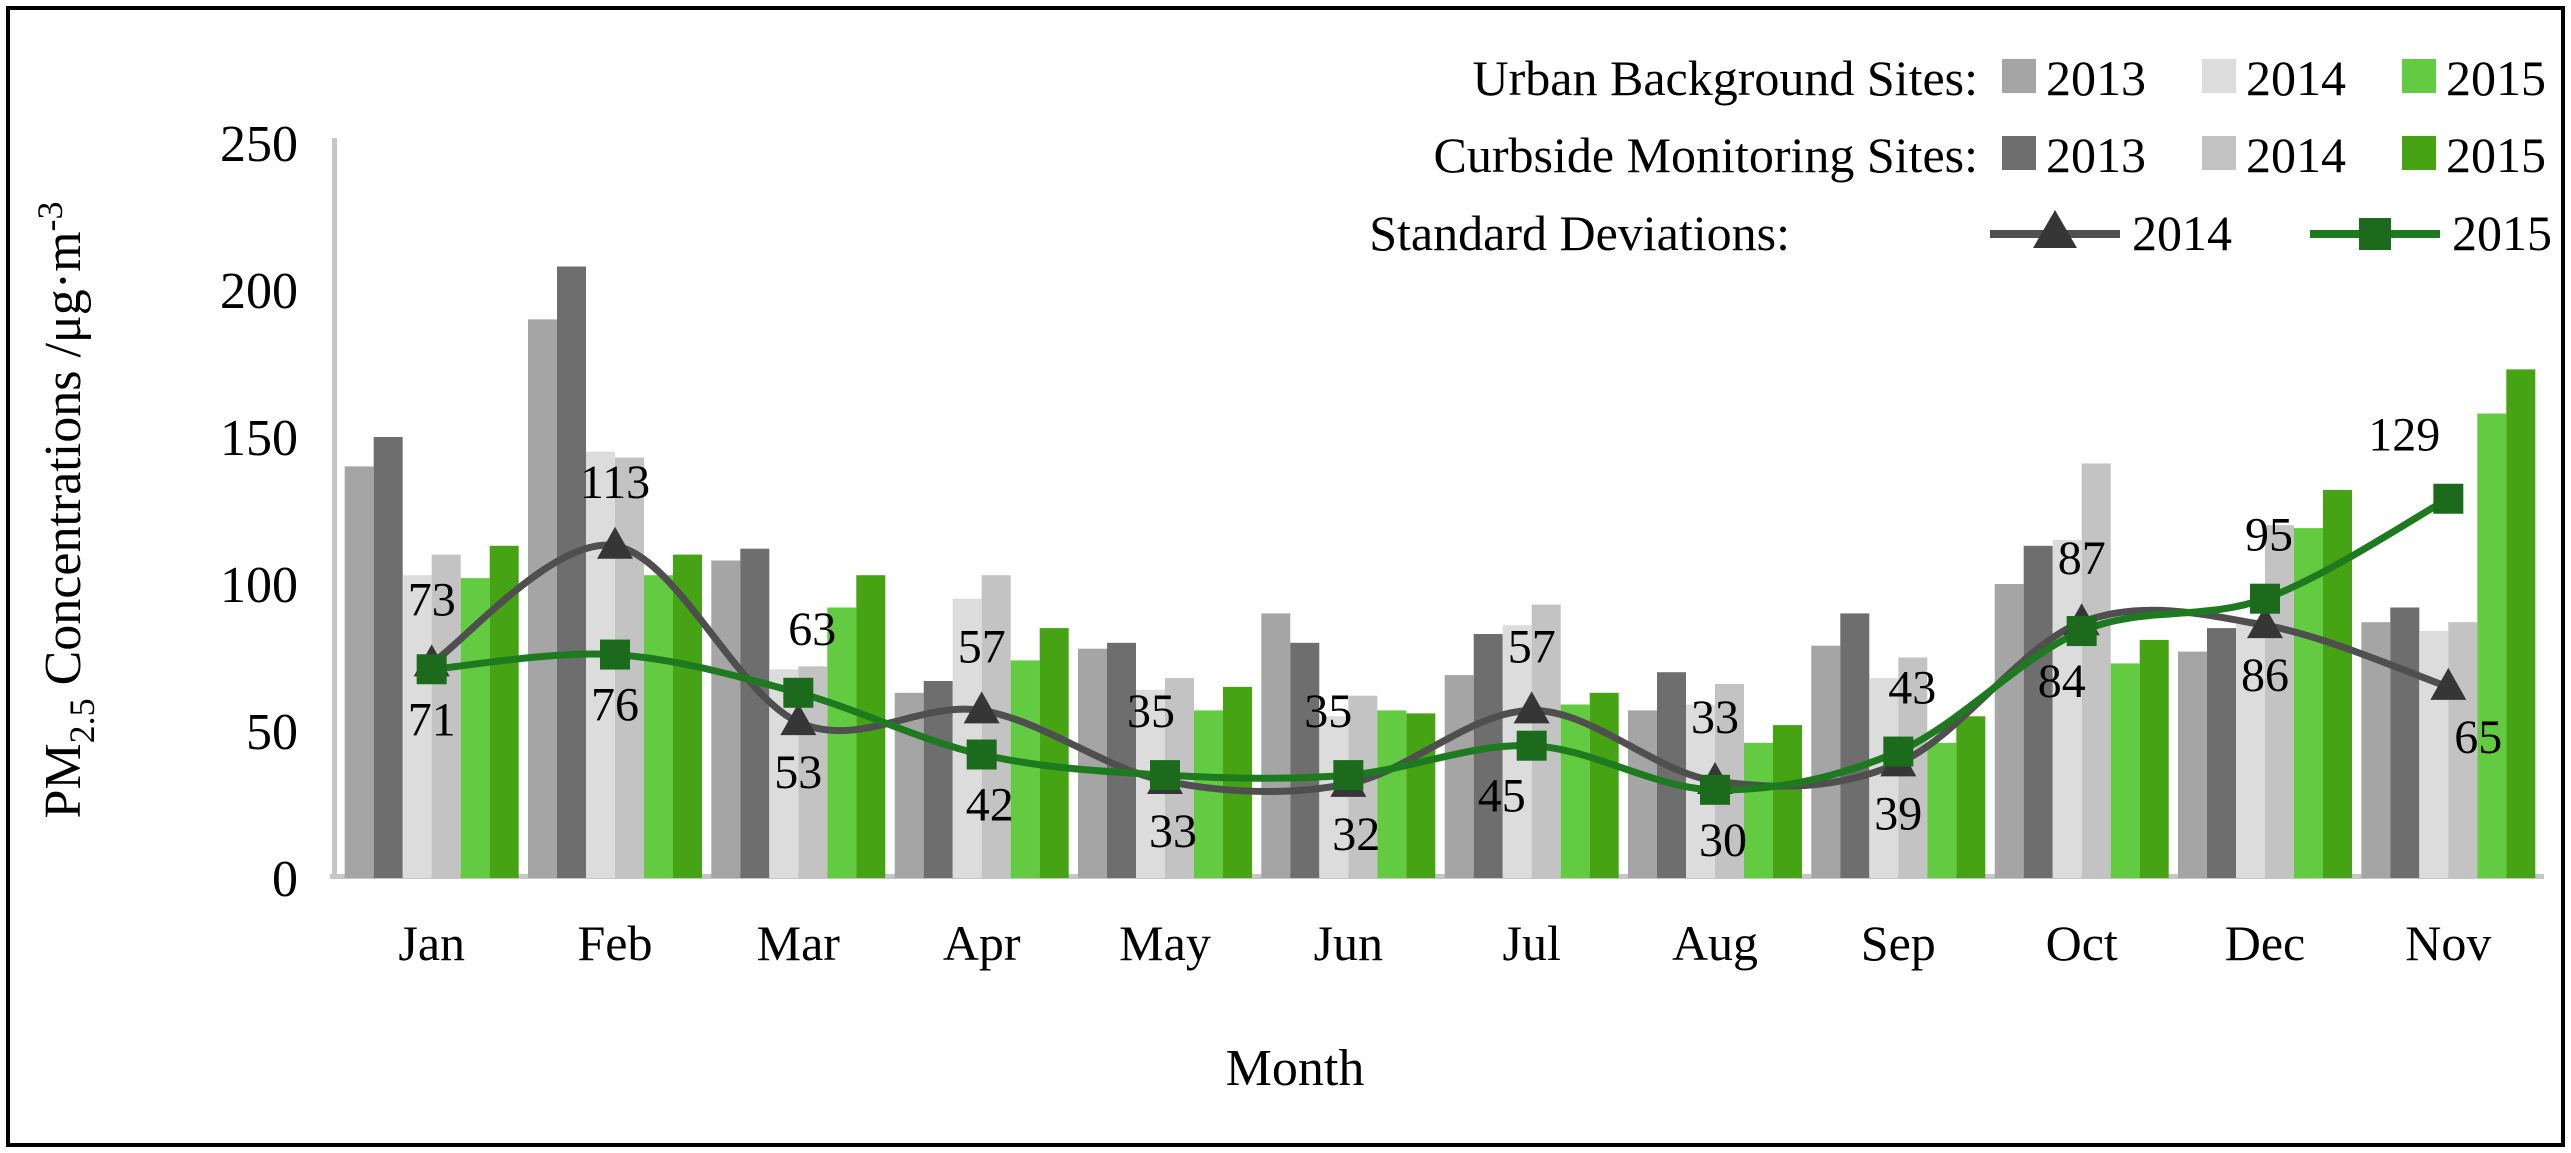  I want to click on data-label-sd-2015-mar: 63, so click(812, 629).